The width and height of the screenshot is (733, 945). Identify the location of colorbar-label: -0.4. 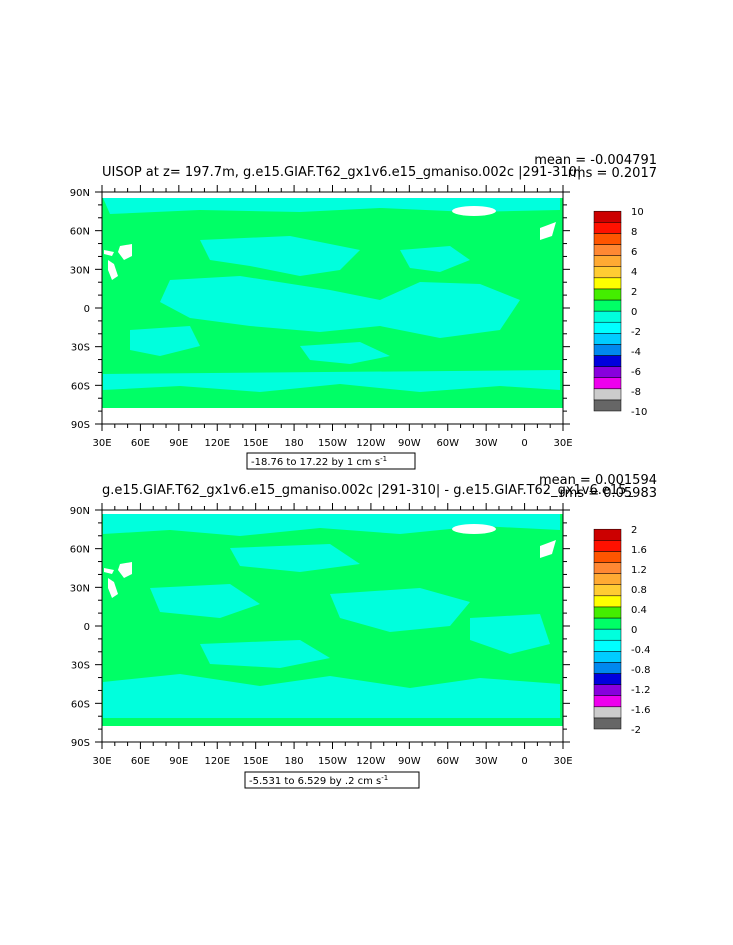
(641, 650).